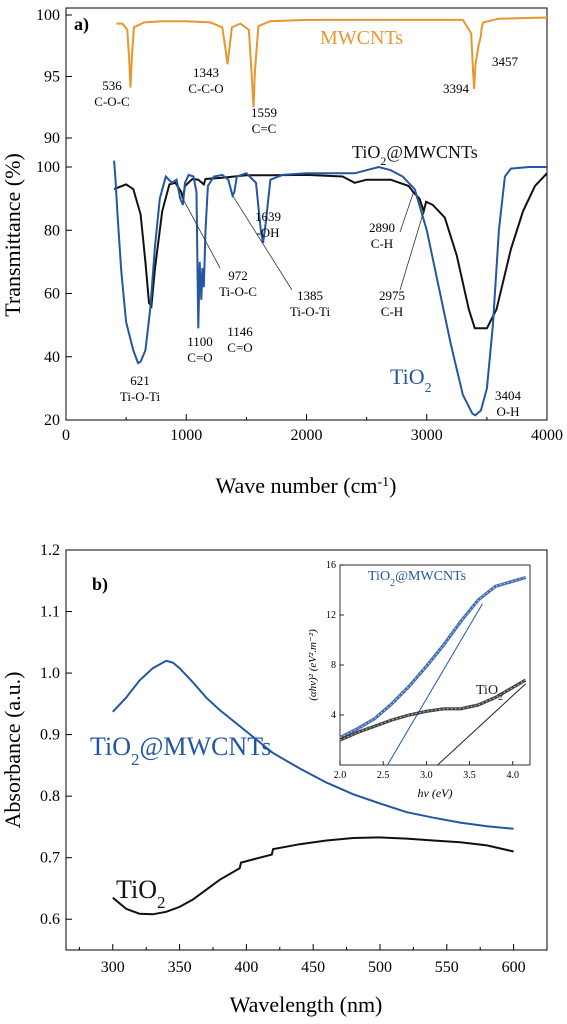  What do you see at coordinates (306, 1004) in the screenshot?
I see `panel-b-x-axis-label: Wavelength (nm)` at bounding box center [306, 1004].